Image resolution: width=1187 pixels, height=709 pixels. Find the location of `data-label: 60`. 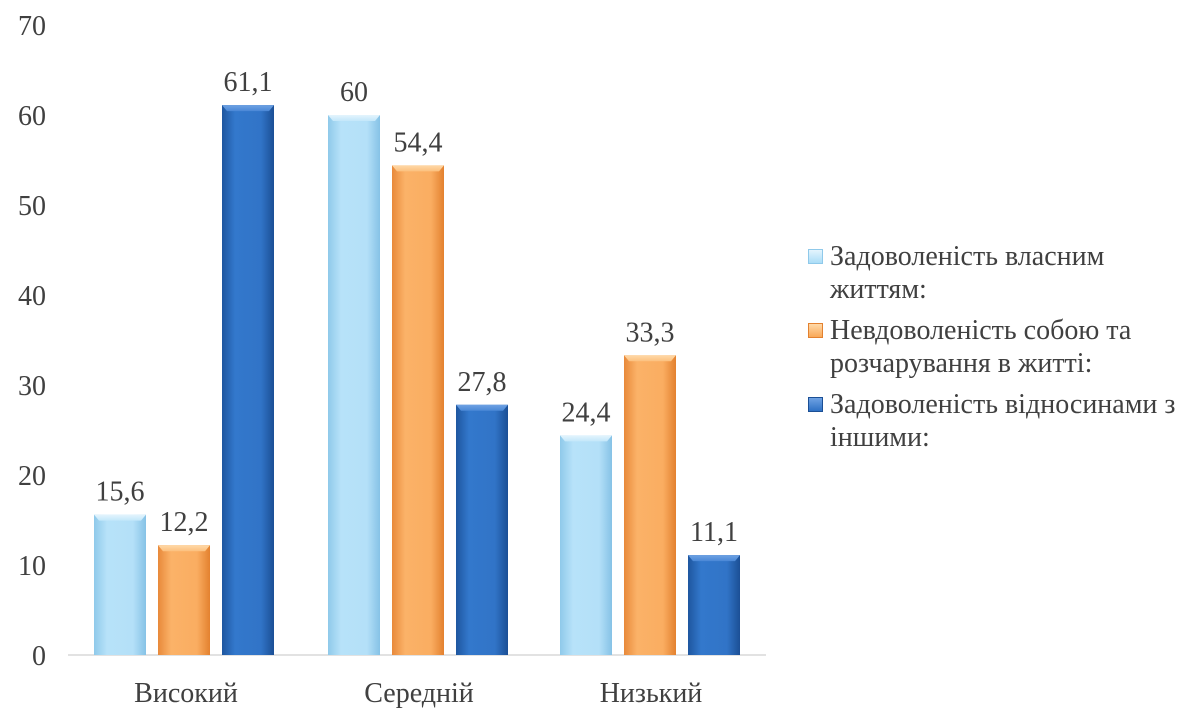

data-label: 60 is located at coordinates (354, 92).